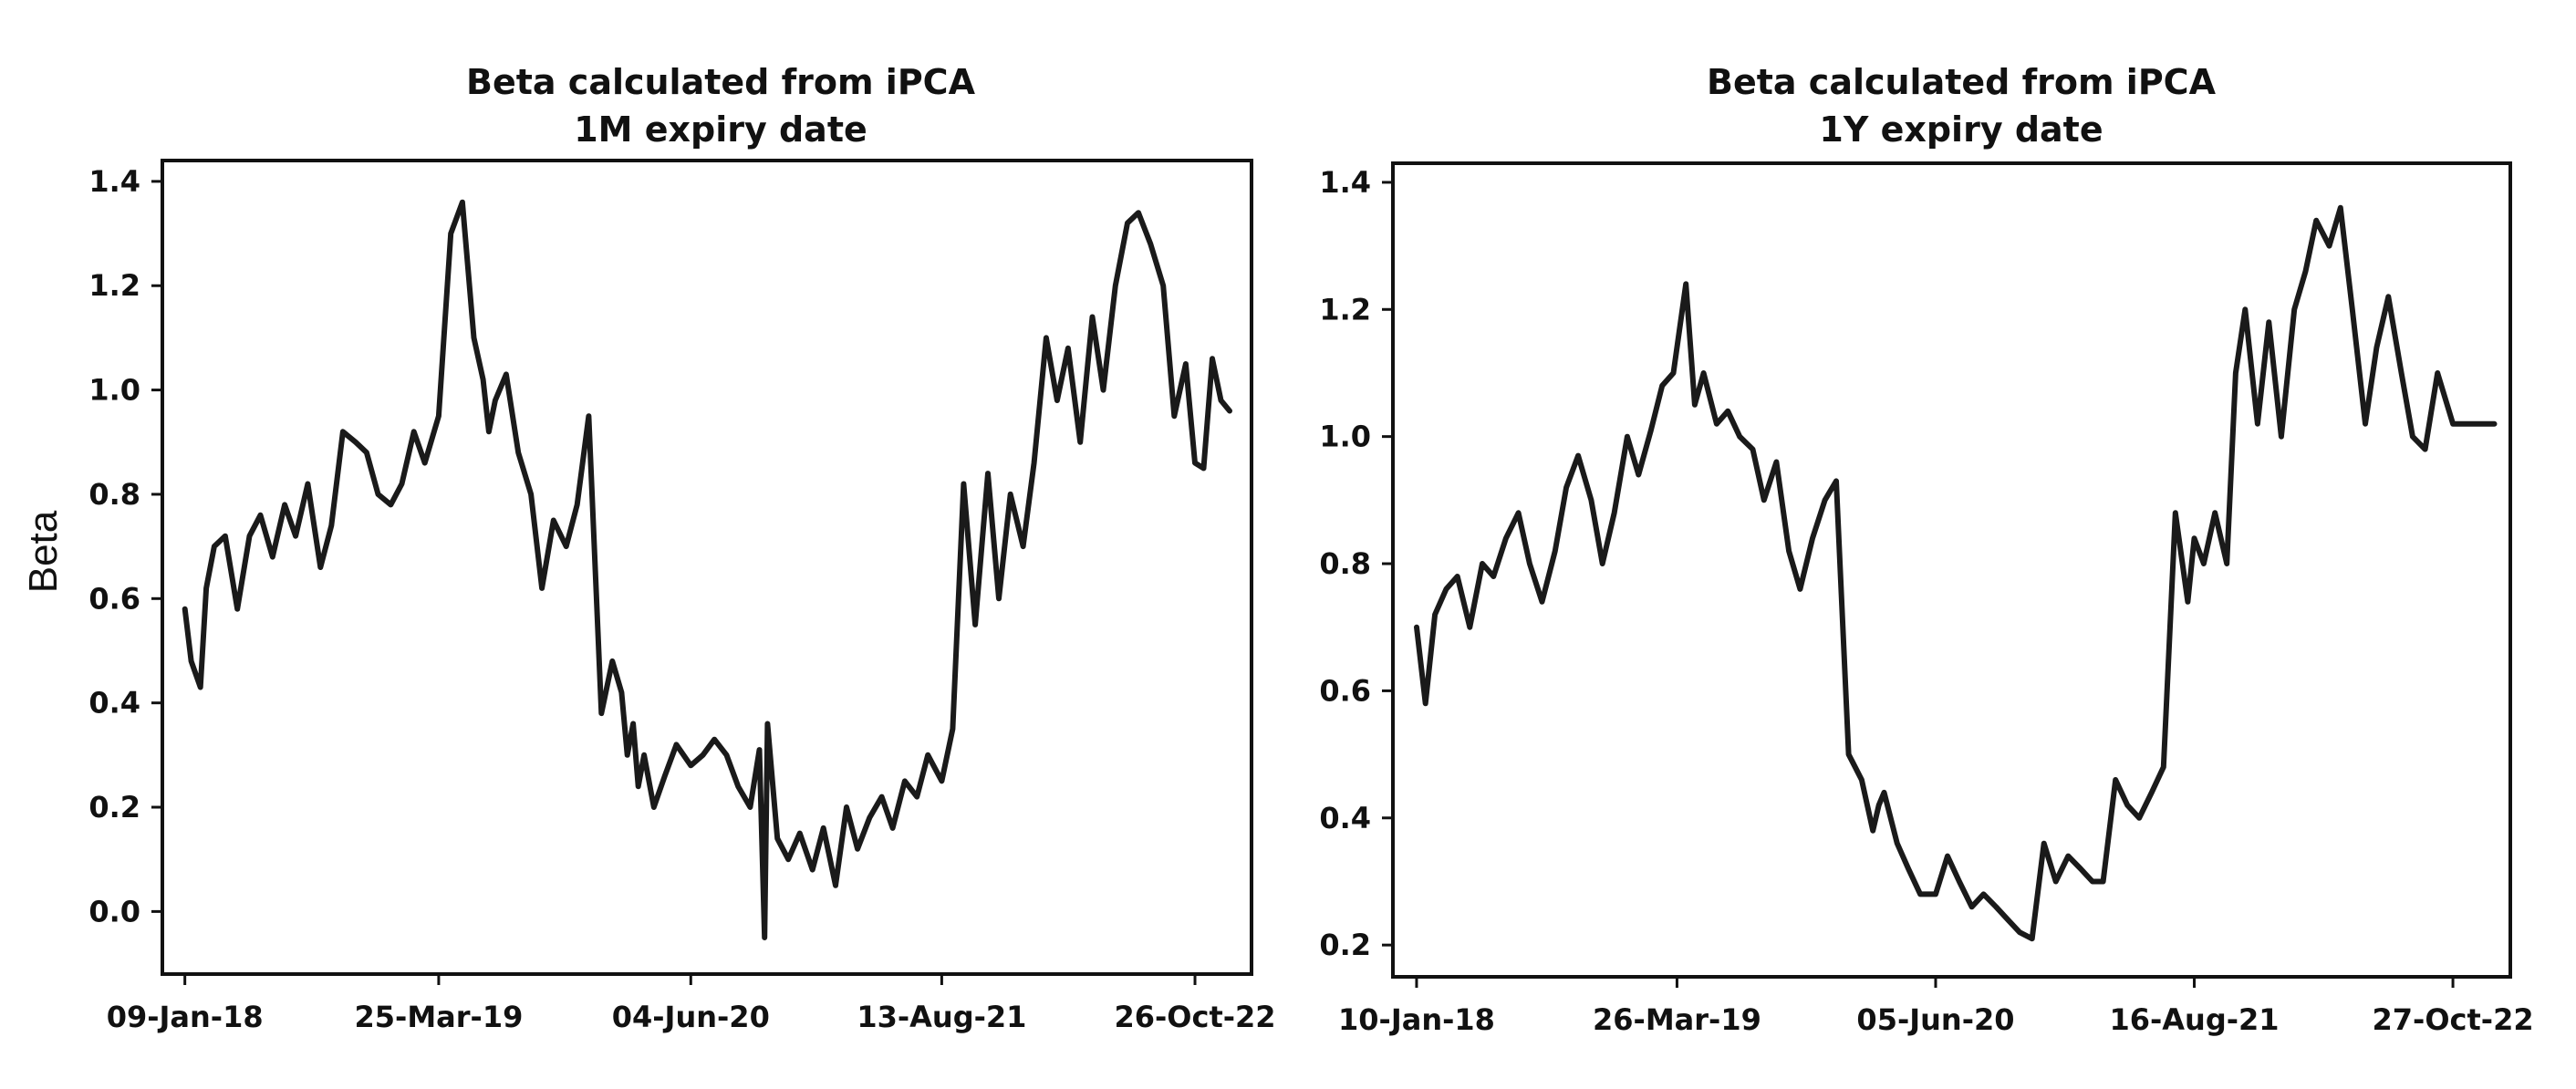 The image size is (2576, 1089). Describe the element at coordinates (721, 82) in the screenshot. I see `chart-title-1m: Beta calculated from iPCA` at that location.